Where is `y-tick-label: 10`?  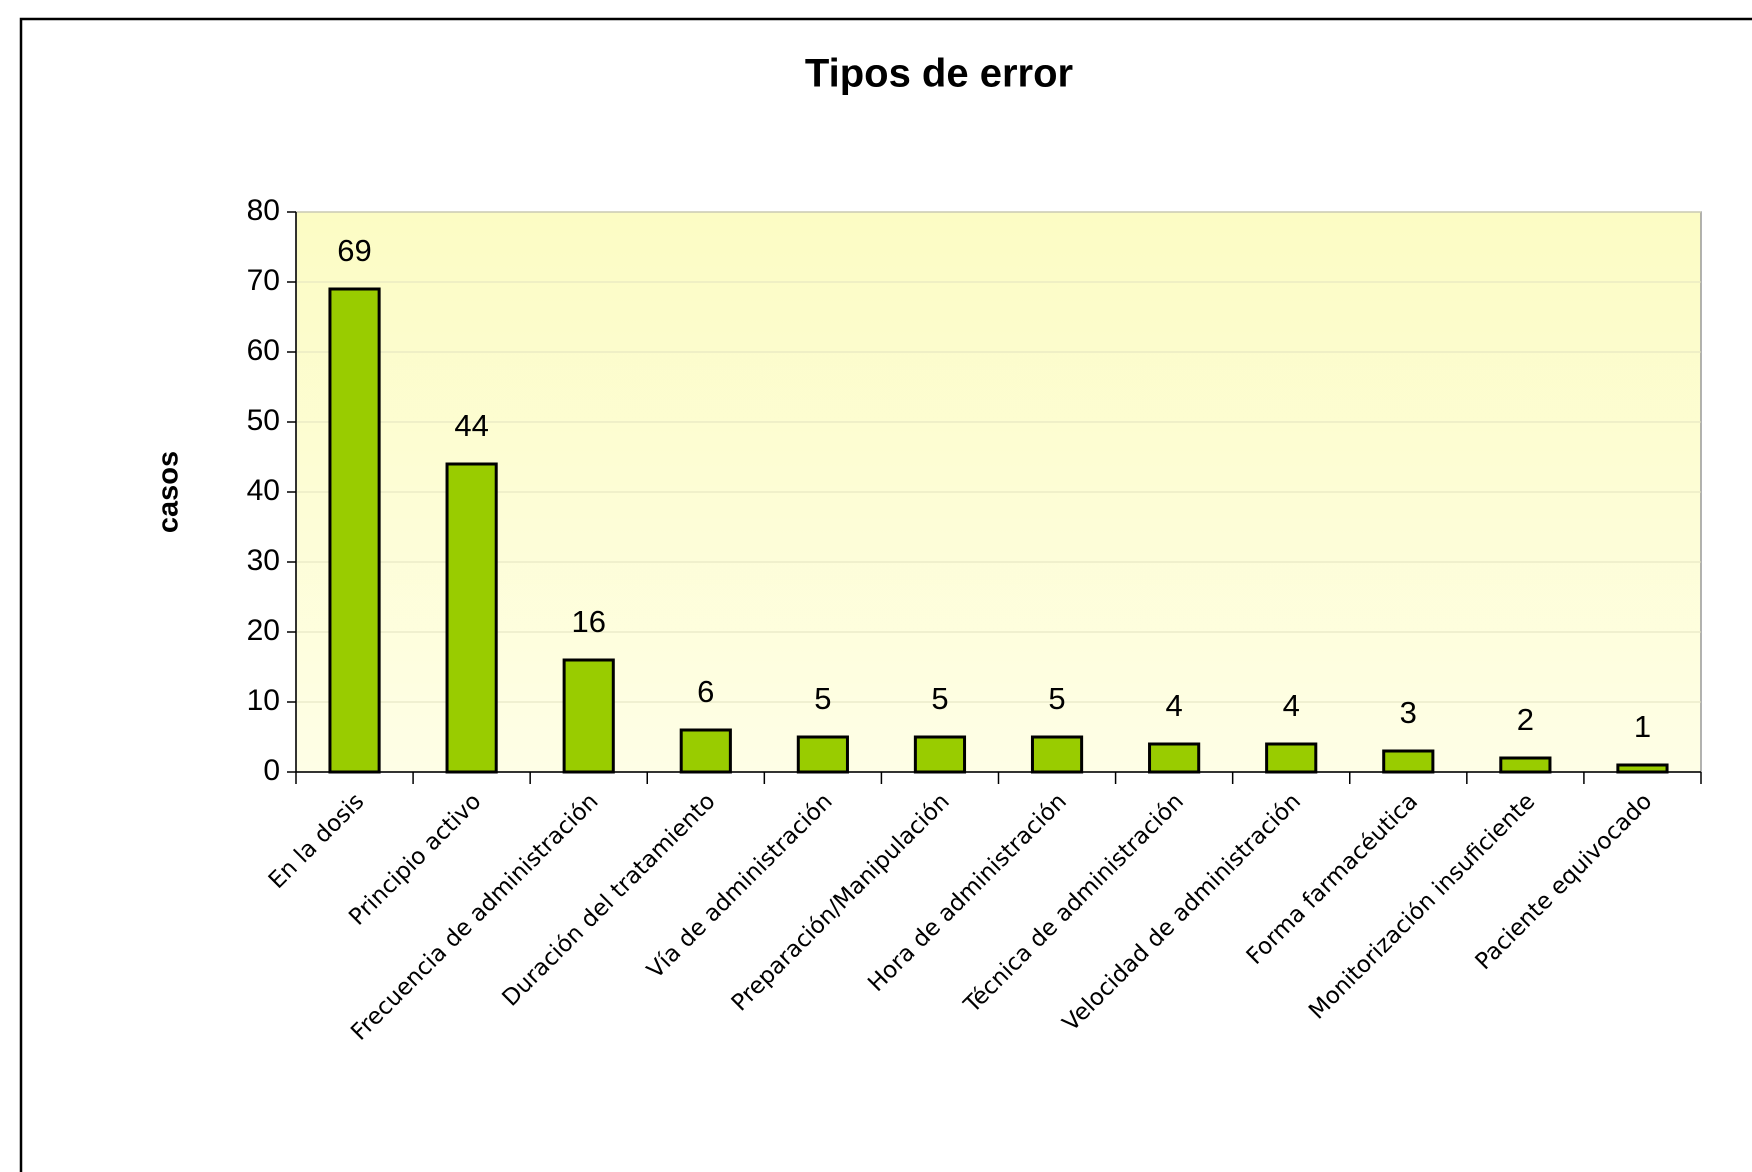
y-tick-label: 10 is located at coordinates (263, 700).